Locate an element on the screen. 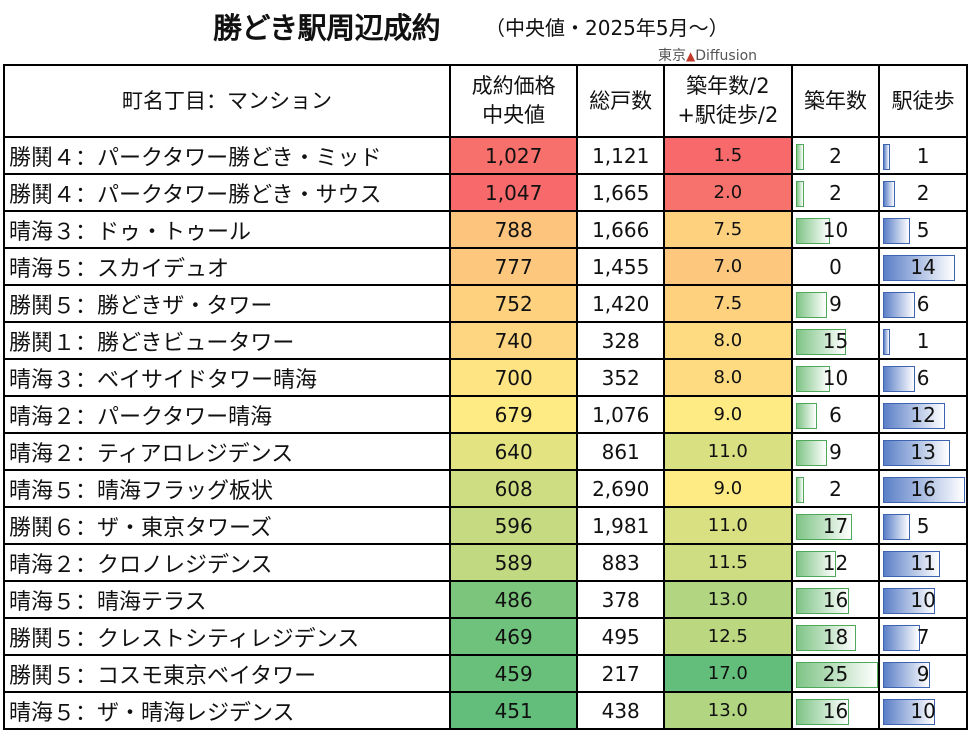 The image size is (968, 732). cell-price: 752 is located at coordinates (513, 303).